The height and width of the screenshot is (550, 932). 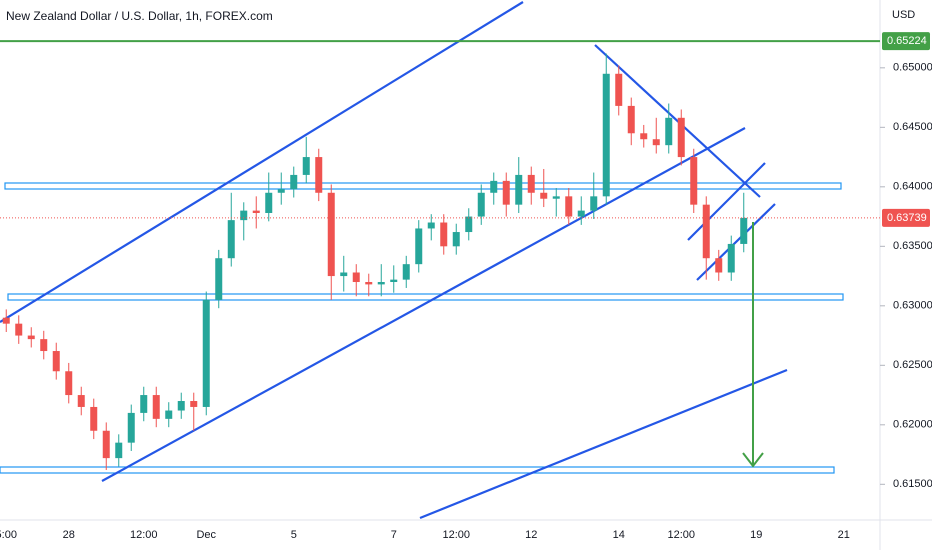 I want to click on last_price-label: 0.63739, so click(x=907, y=218).